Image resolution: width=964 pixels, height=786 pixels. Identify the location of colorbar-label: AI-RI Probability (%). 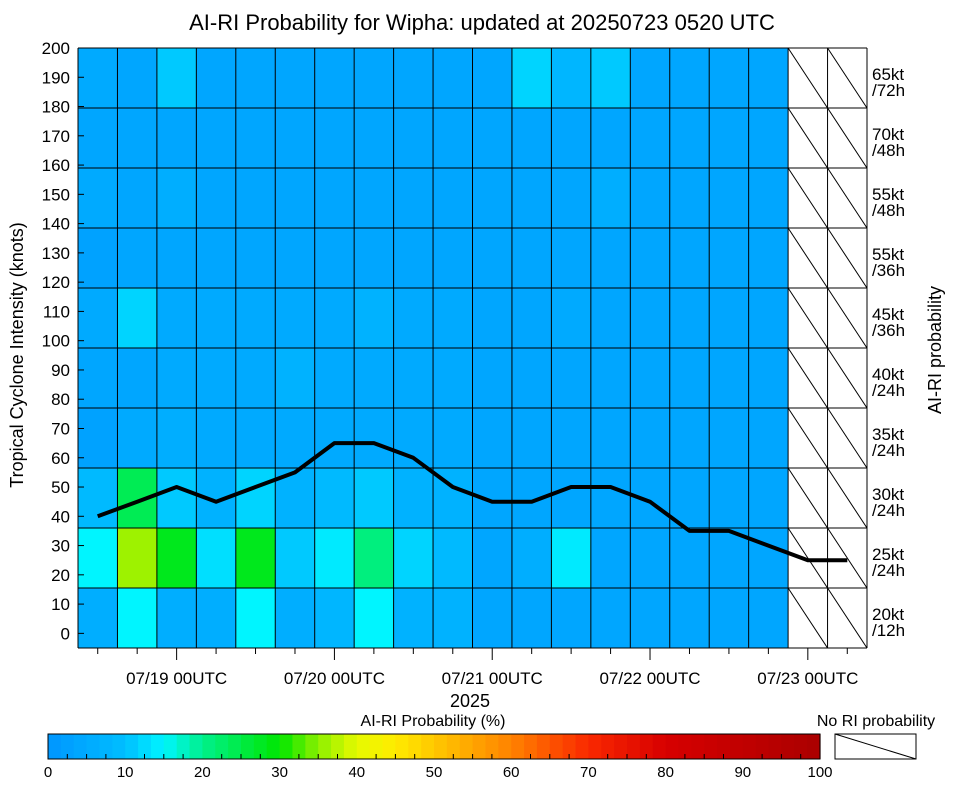
(433, 721).